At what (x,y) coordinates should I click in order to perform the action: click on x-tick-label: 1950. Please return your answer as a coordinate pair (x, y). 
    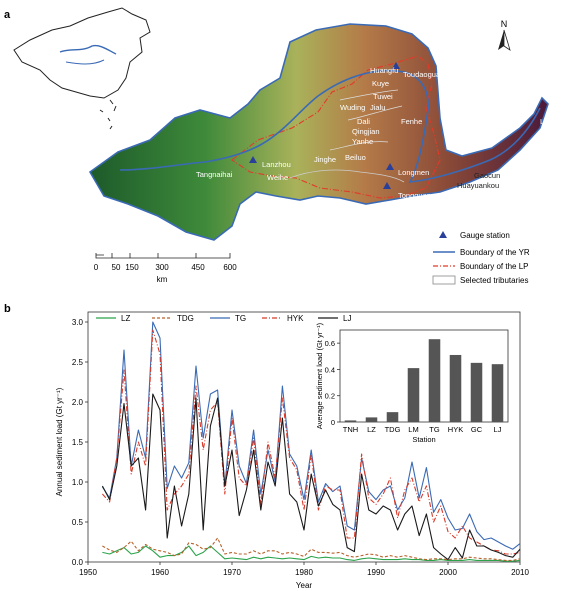
    Looking at the image, I should click on (88, 572).